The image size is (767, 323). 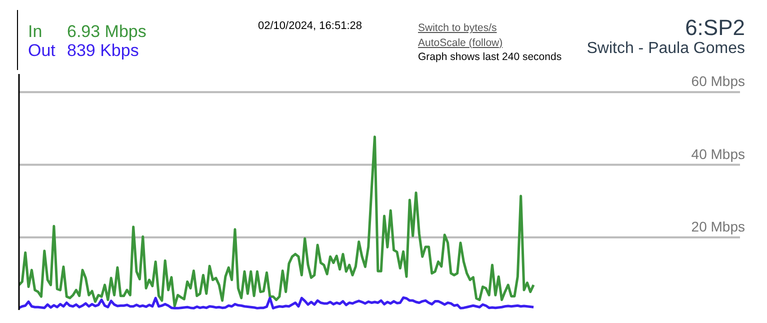 What do you see at coordinates (718, 81) in the screenshot?
I see `y-tick-label: 60 Mbps` at bounding box center [718, 81].